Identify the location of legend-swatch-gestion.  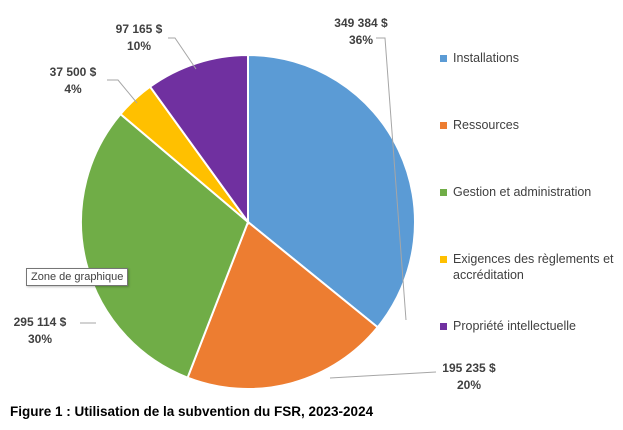
(443, 192).